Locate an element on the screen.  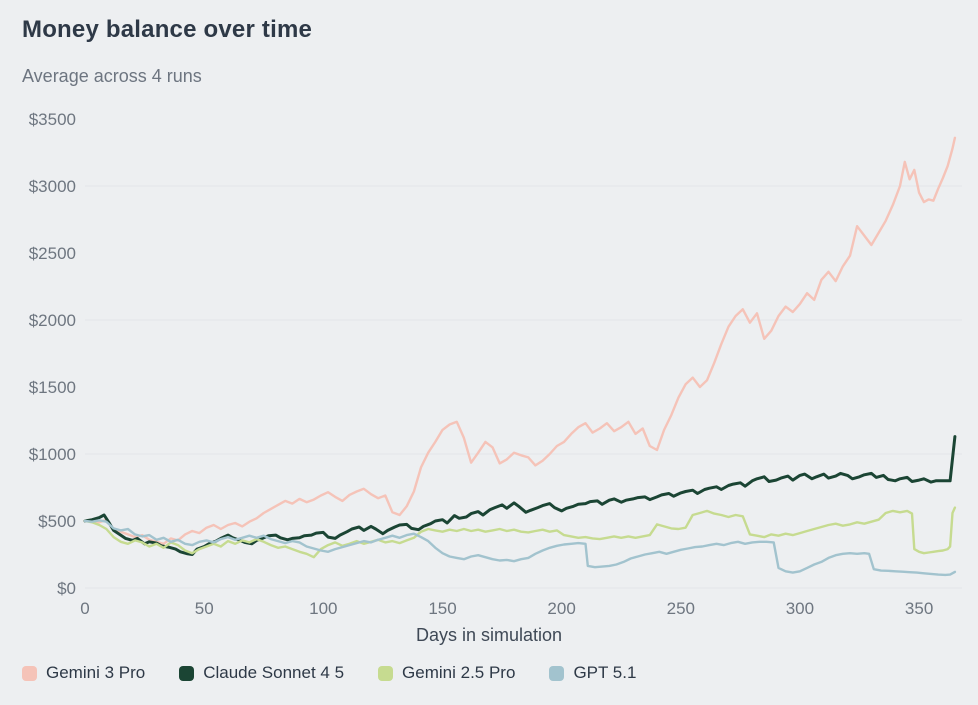
x-tick-label: 250 is located at coordinates (681, 608).